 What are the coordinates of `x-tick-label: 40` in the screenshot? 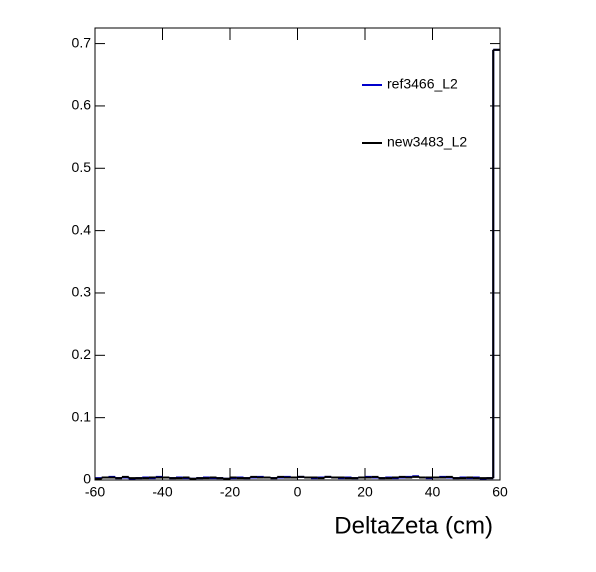 It's located at (433, 492).